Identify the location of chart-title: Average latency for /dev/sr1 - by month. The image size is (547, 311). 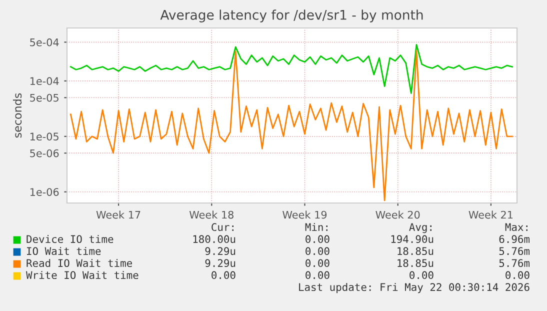
(291, 16).